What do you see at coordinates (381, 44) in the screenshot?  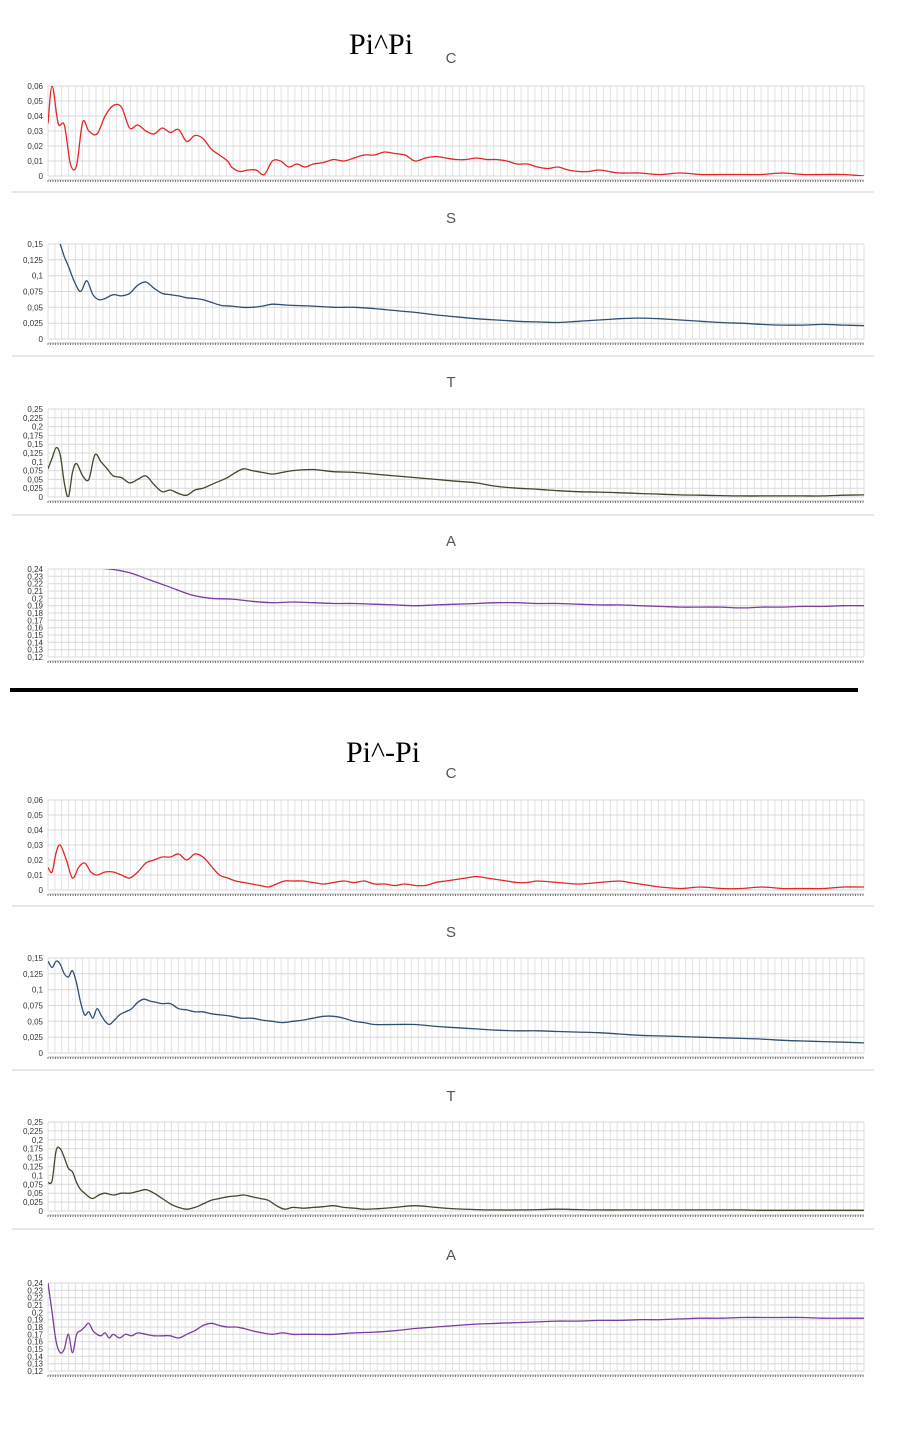 I see `section-title-pi-pi: Pi^Pi` at bounding box center [381, 44].